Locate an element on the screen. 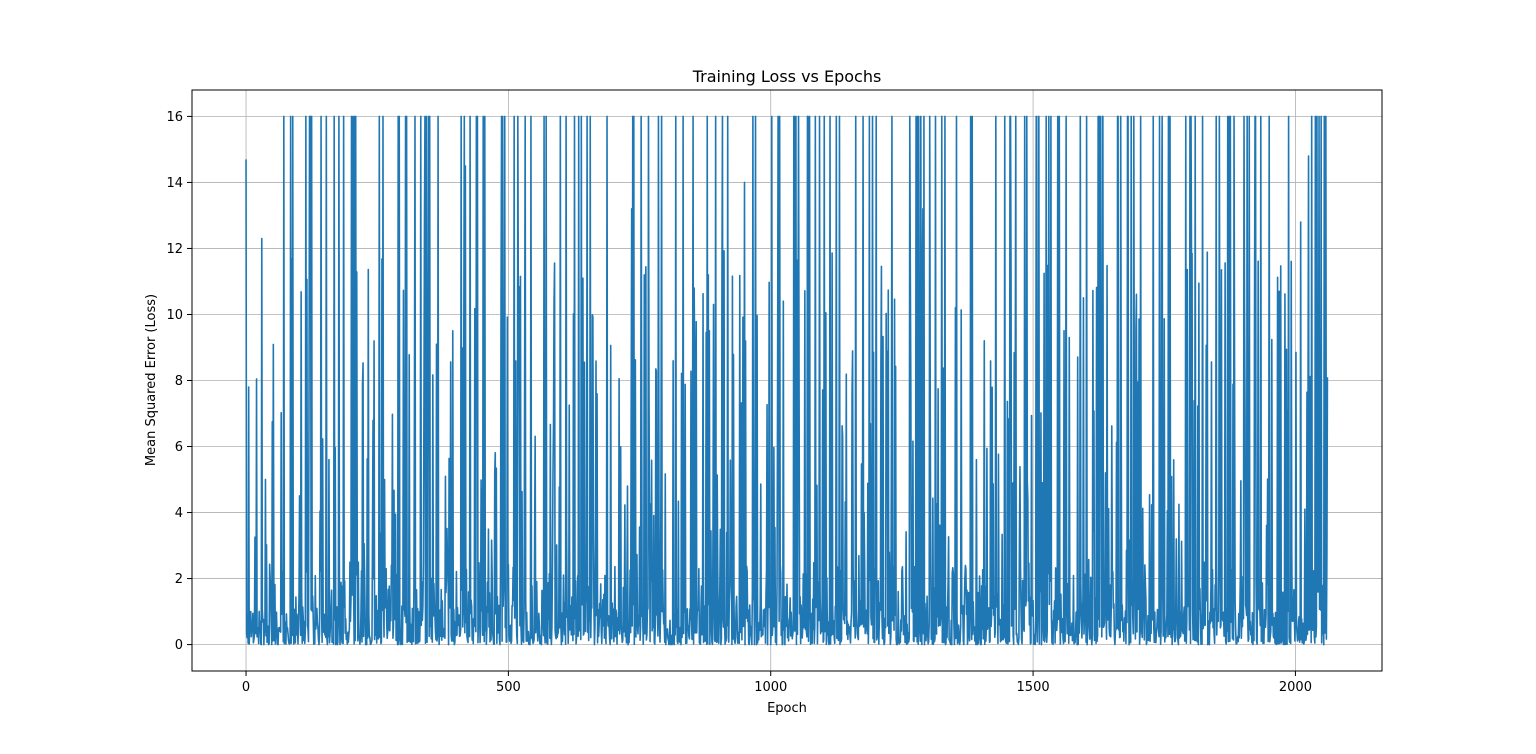 The width and height of the screenshot is (1536, 754). y-tick-label: 4 is located at coordinates (179, 513).